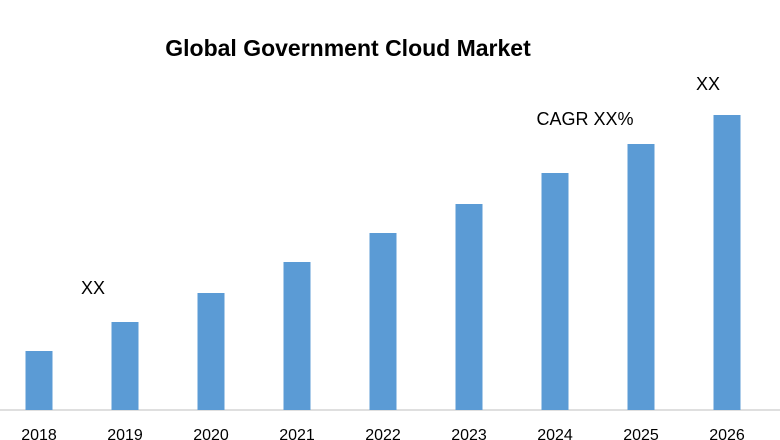 The height and width of the screenshot is (440, 780). I want to click on x-tick-label: 2024, so click(555, 433).